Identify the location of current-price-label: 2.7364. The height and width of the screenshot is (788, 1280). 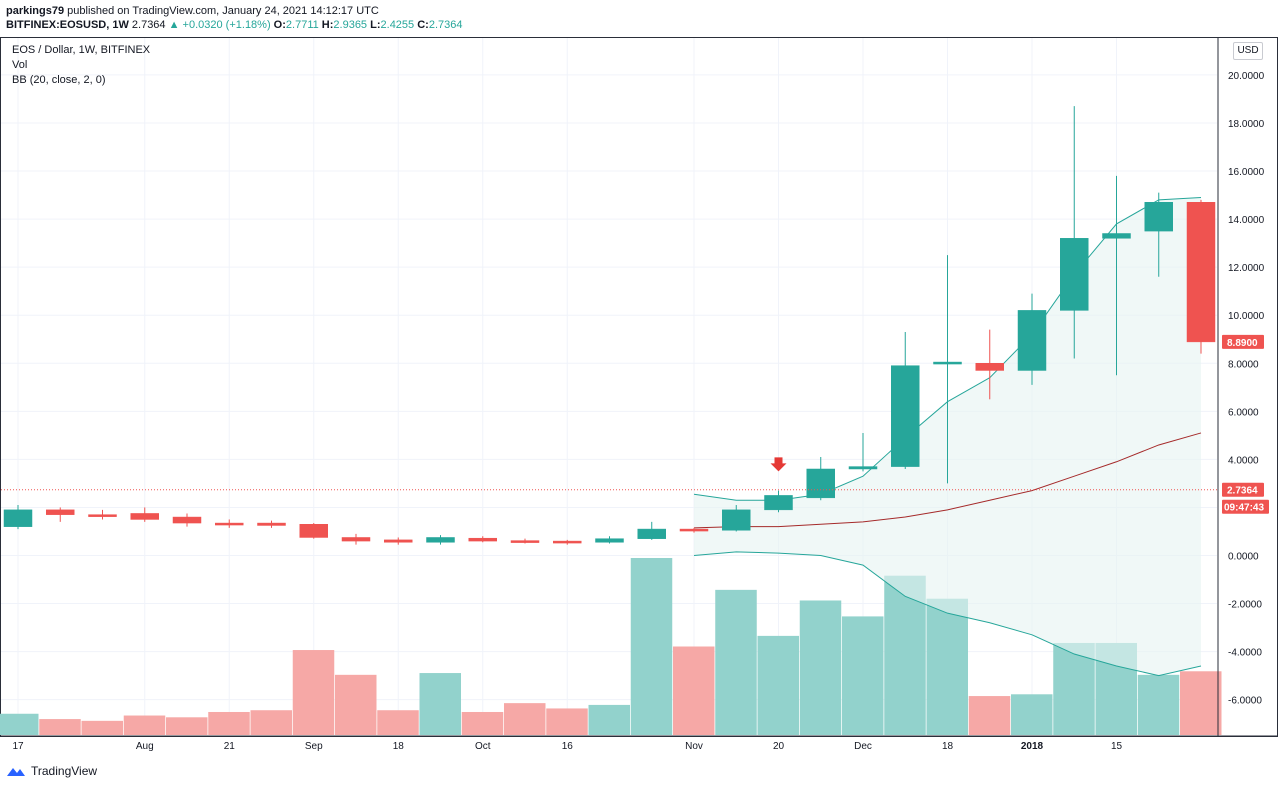
(1242, 491).